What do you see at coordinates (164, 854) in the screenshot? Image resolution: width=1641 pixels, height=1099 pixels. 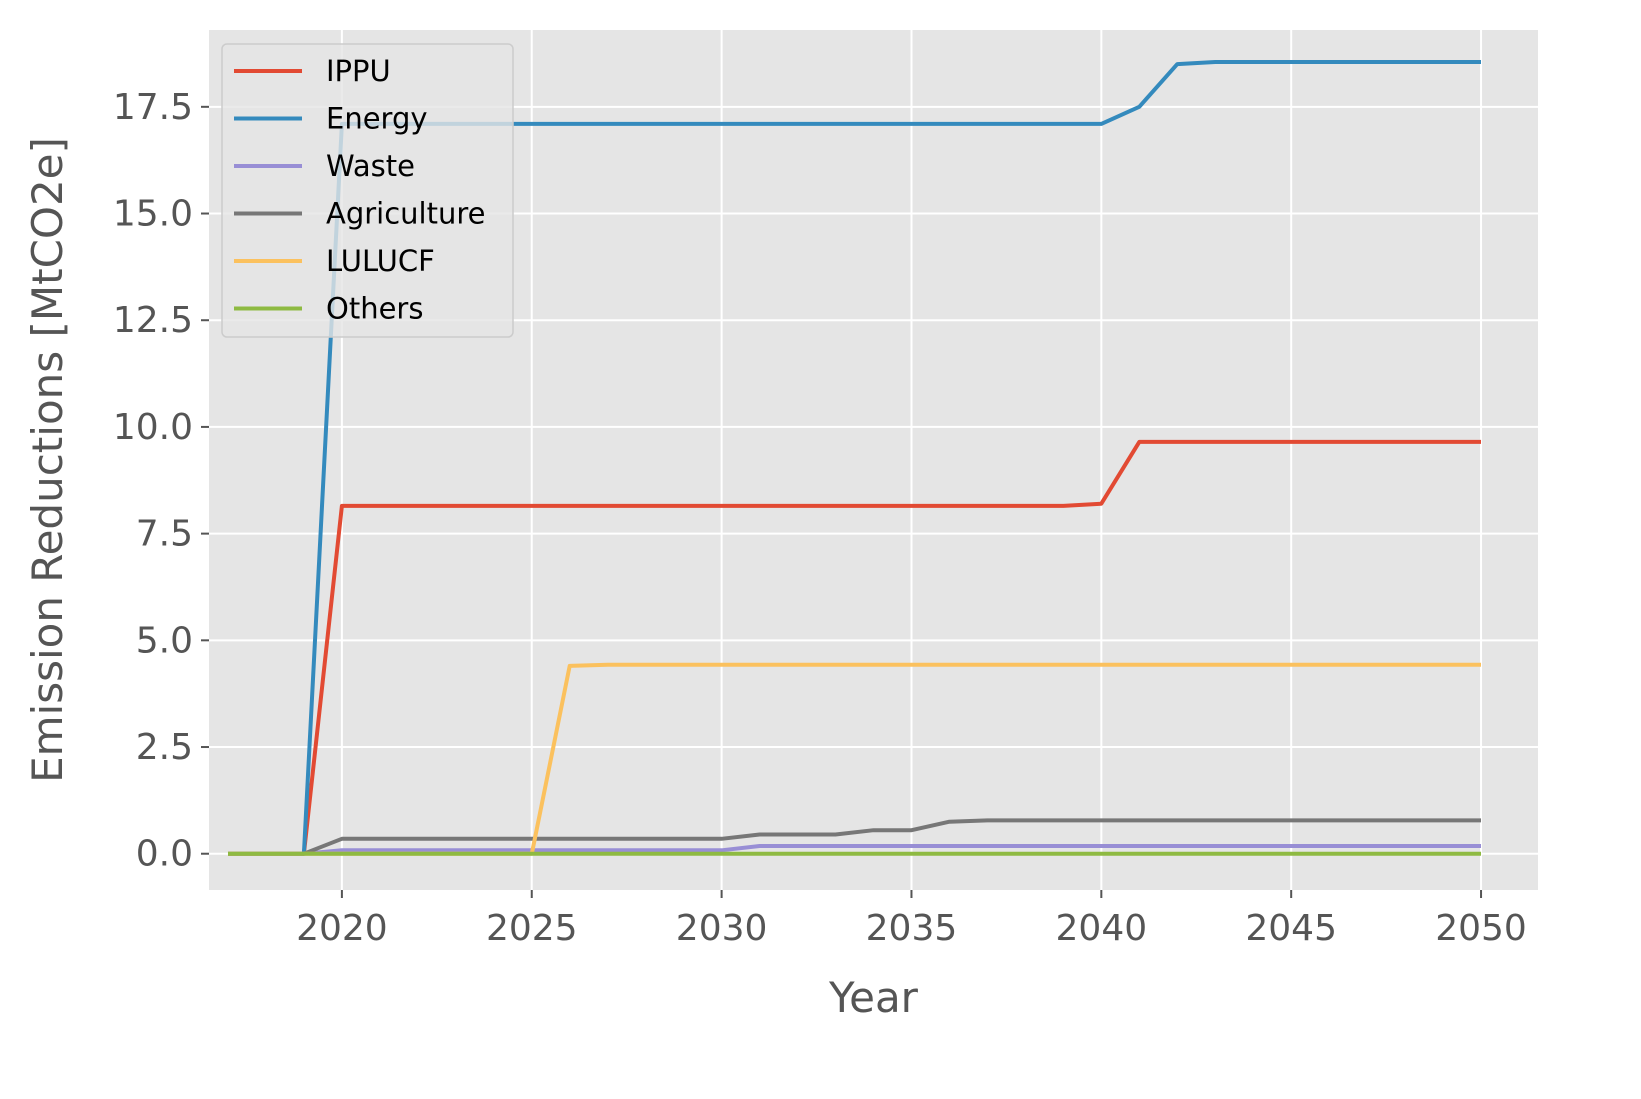 I see `y-tick-label: 0.0` at bounding box center [164, 854].